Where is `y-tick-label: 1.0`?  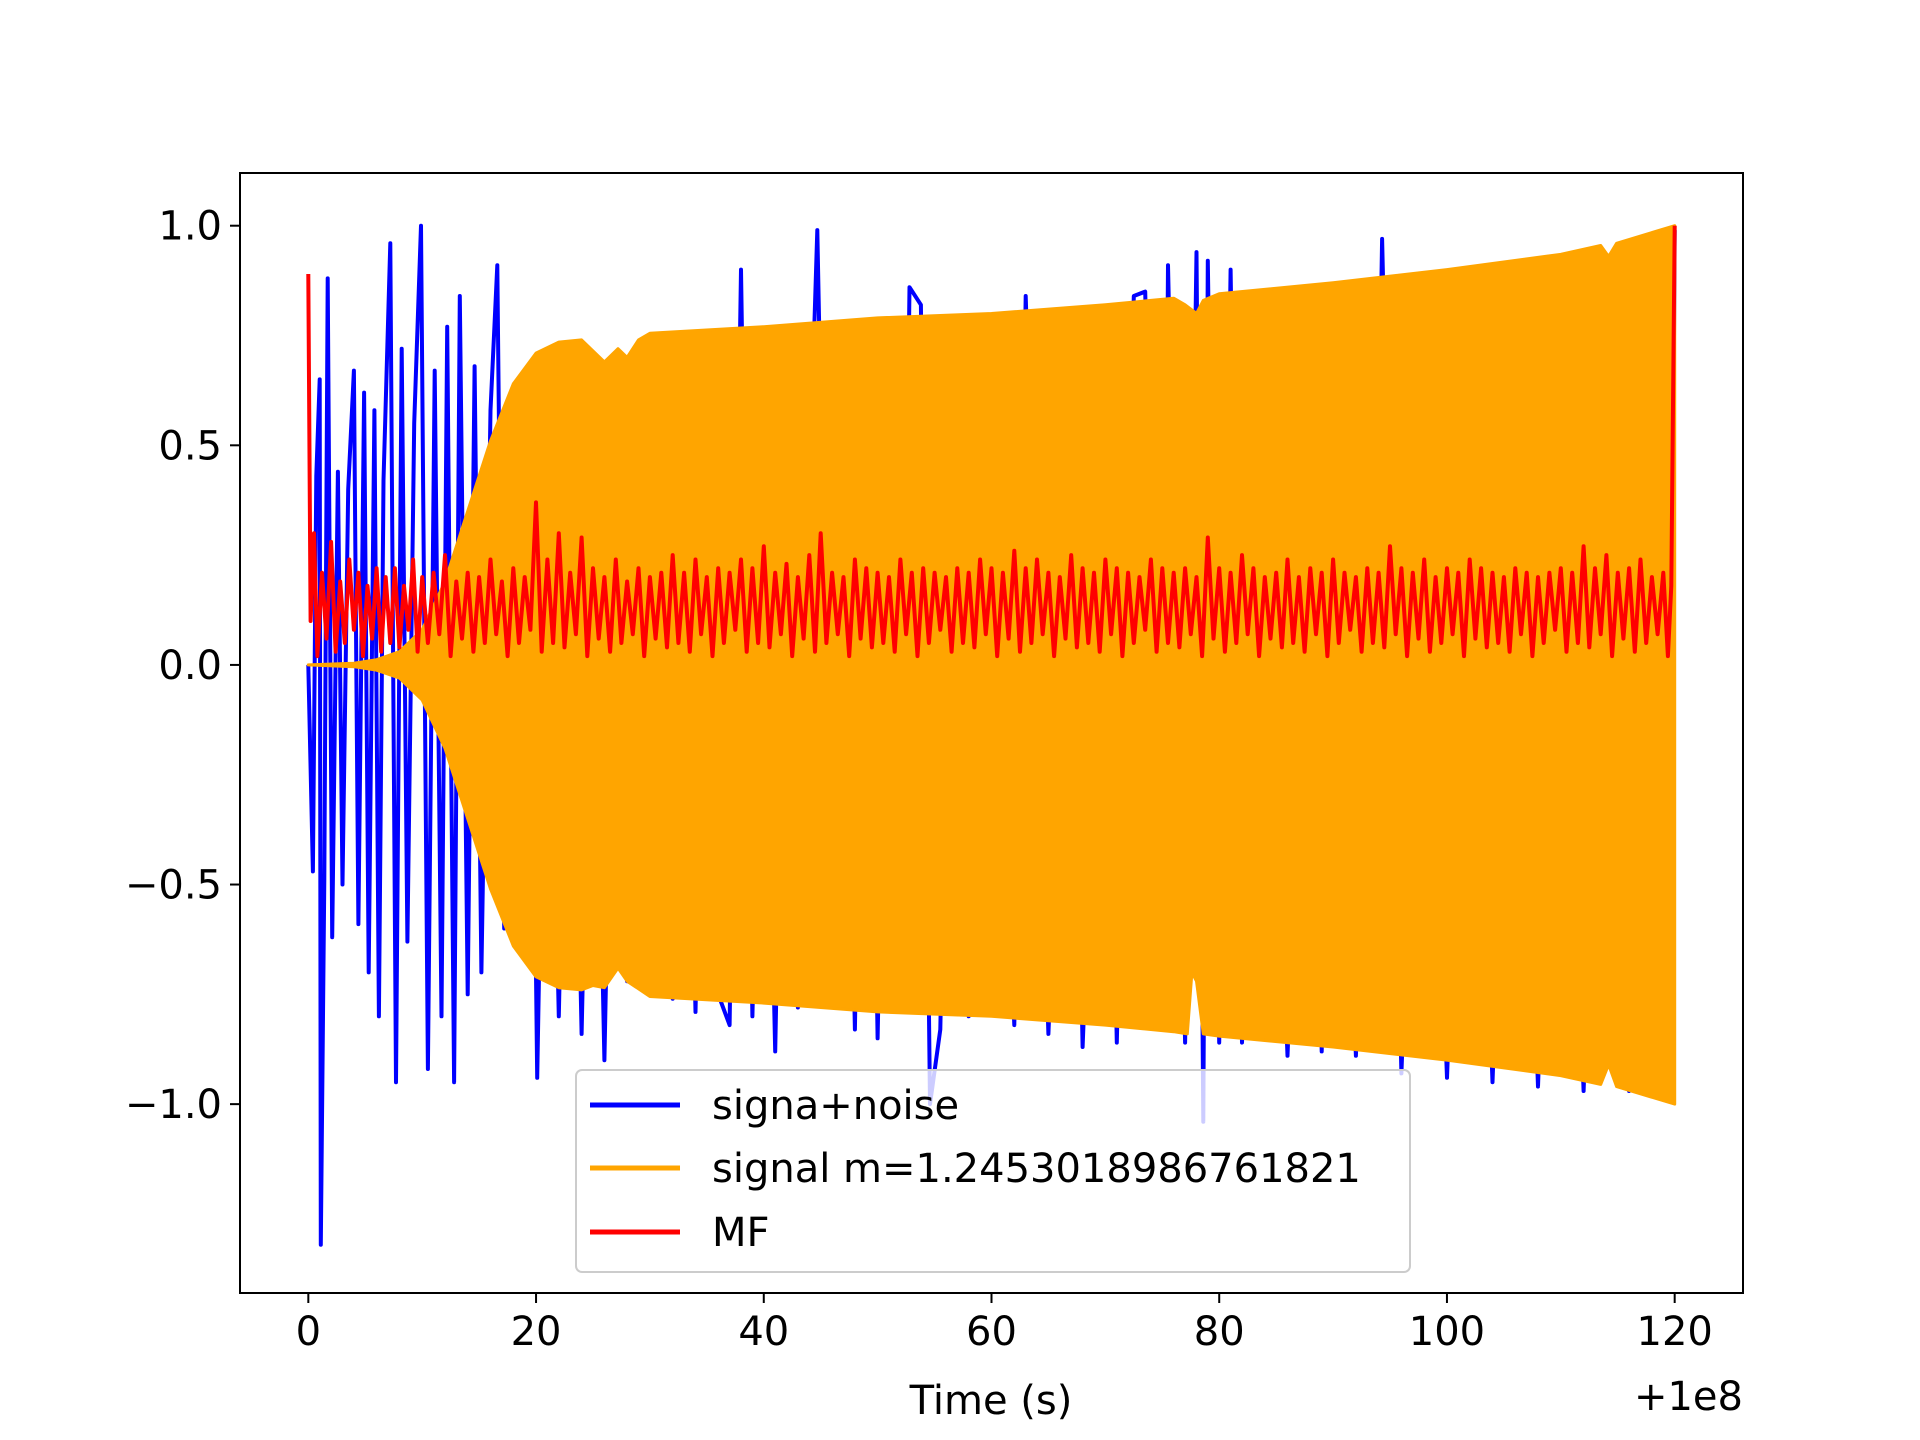
y-tick-label: 1.0 is located at coordinates (190, 227).